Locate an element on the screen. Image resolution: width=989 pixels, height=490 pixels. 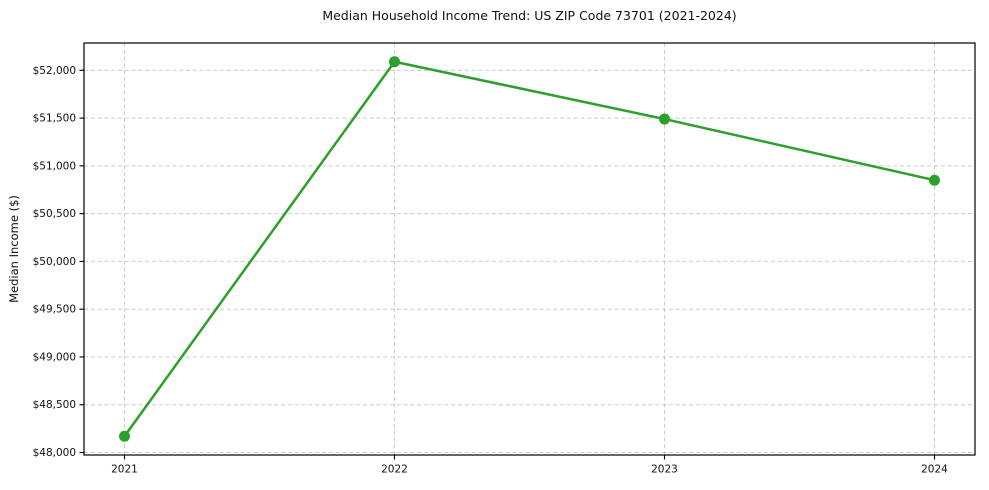
x-tick-label: 2024 is located at coordinates (934, 470).